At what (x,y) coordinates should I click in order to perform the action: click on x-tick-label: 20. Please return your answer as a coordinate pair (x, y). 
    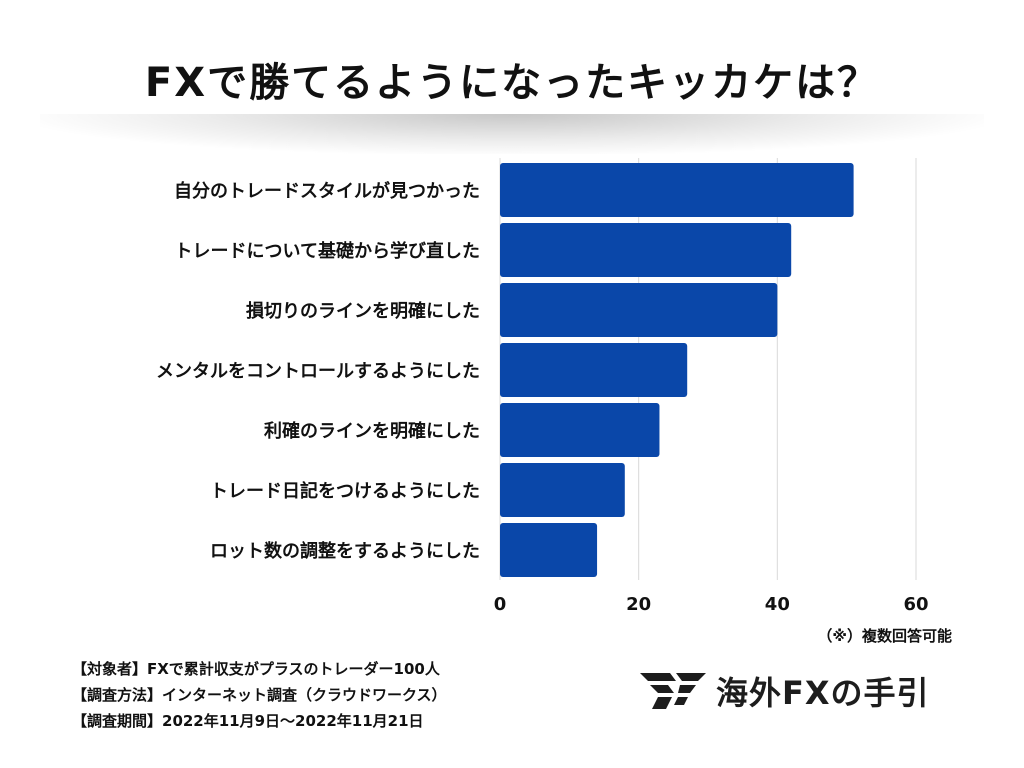
    Looking at the image, I should click on (638, 604).